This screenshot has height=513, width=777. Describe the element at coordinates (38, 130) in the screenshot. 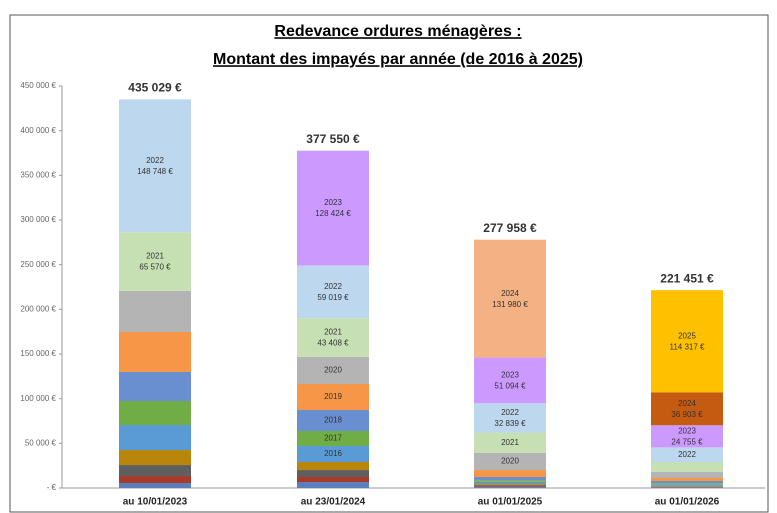

I see `y-tick-label: 400 000 €` at that location.